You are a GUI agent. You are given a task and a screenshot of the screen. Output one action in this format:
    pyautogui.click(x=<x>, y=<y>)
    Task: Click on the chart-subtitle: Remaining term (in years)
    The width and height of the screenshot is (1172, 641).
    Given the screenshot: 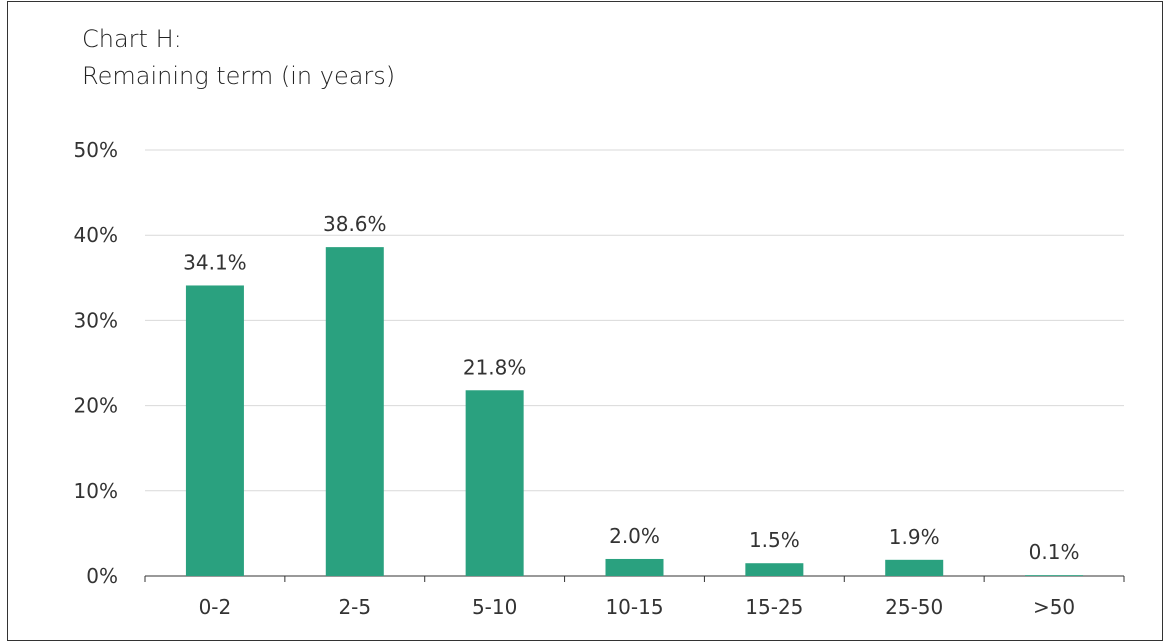 What is the action you would take?
    pyautogui.click(x=239, y=76)
    